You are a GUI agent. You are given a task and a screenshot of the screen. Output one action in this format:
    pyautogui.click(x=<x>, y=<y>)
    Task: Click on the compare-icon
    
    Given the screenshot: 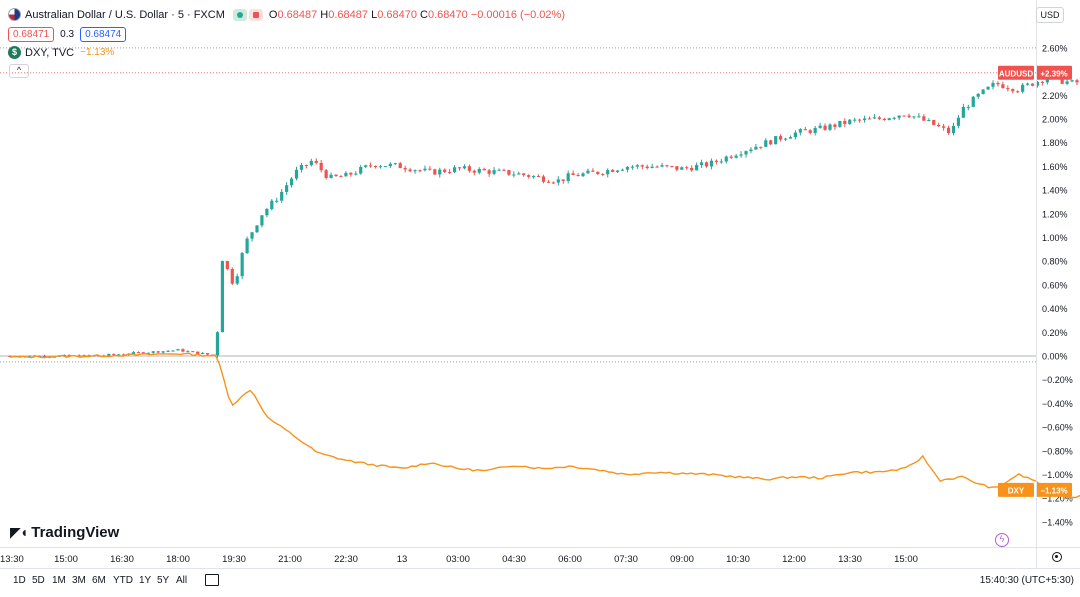 What is the action you would take?
    pyautogui.click(x=212, y=580)
    